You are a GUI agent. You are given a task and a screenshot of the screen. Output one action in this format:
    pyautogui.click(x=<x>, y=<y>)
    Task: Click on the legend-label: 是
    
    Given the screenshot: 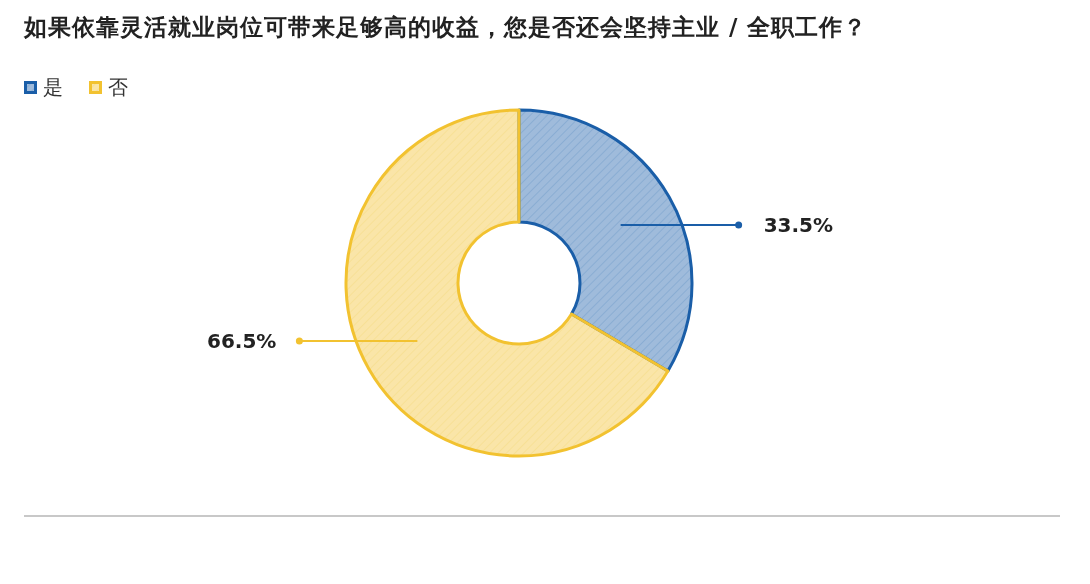 What is the action you would take?
    pyautogui.click(x=53, y=87)
    